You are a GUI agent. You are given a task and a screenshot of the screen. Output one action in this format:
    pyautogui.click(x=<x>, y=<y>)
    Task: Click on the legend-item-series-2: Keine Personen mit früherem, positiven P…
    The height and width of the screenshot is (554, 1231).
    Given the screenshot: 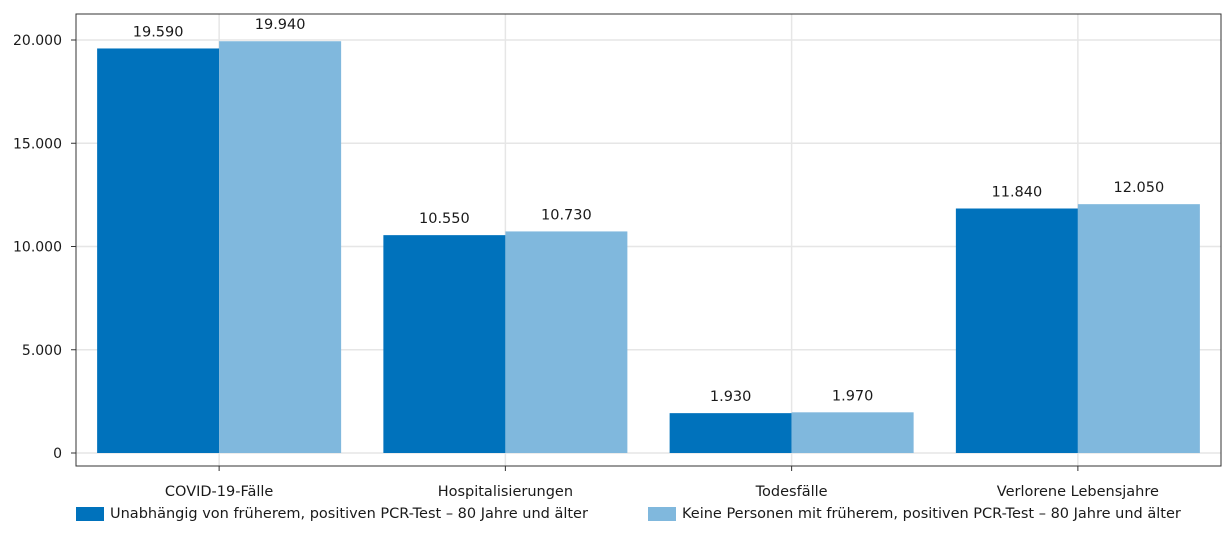 What is the action you would take?
    pyautogui.click(x=914, y=514)
    